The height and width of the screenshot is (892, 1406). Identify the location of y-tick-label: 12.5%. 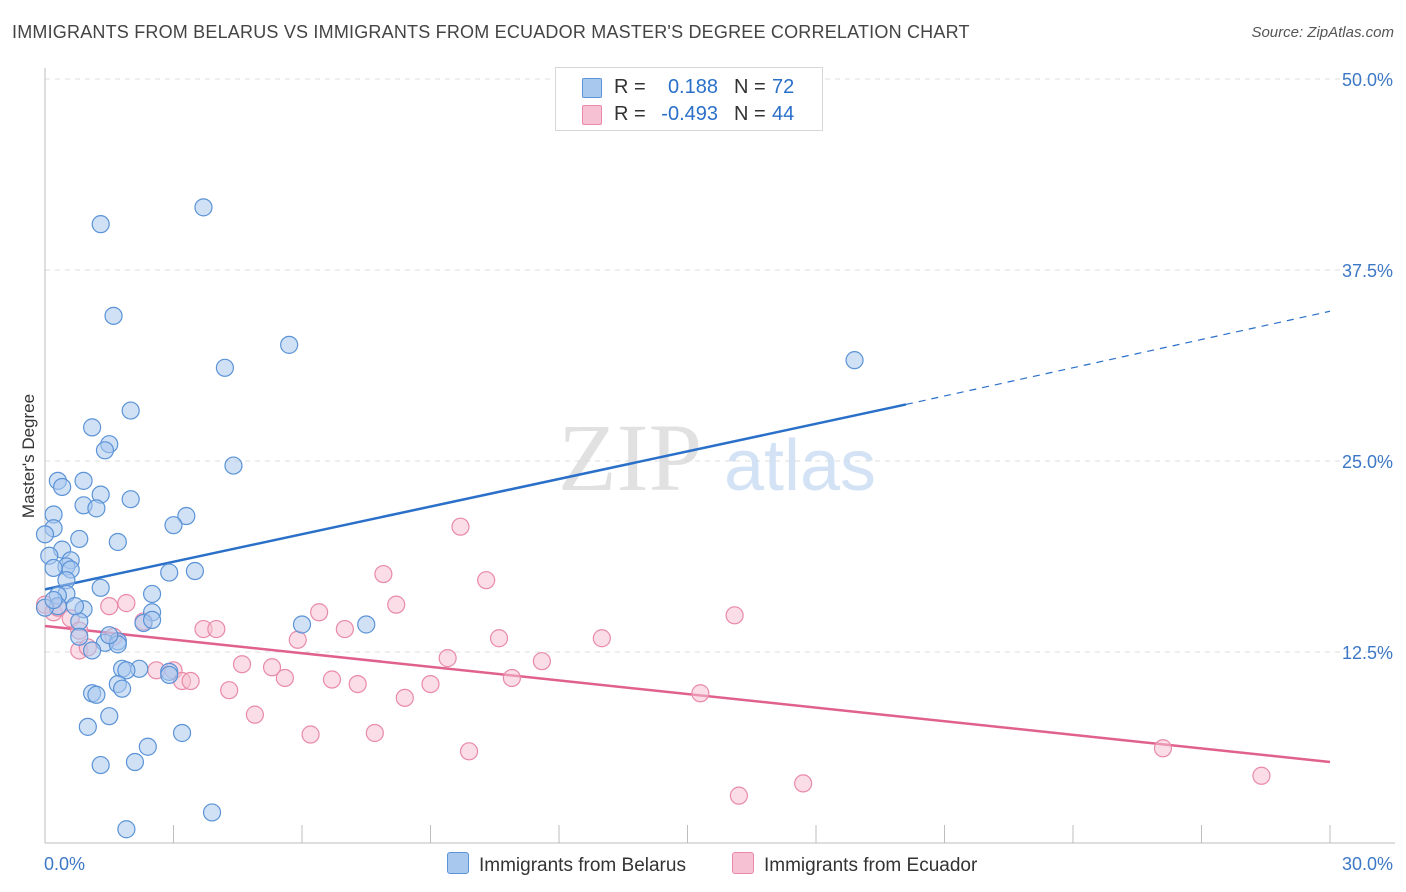
(1367, 653).